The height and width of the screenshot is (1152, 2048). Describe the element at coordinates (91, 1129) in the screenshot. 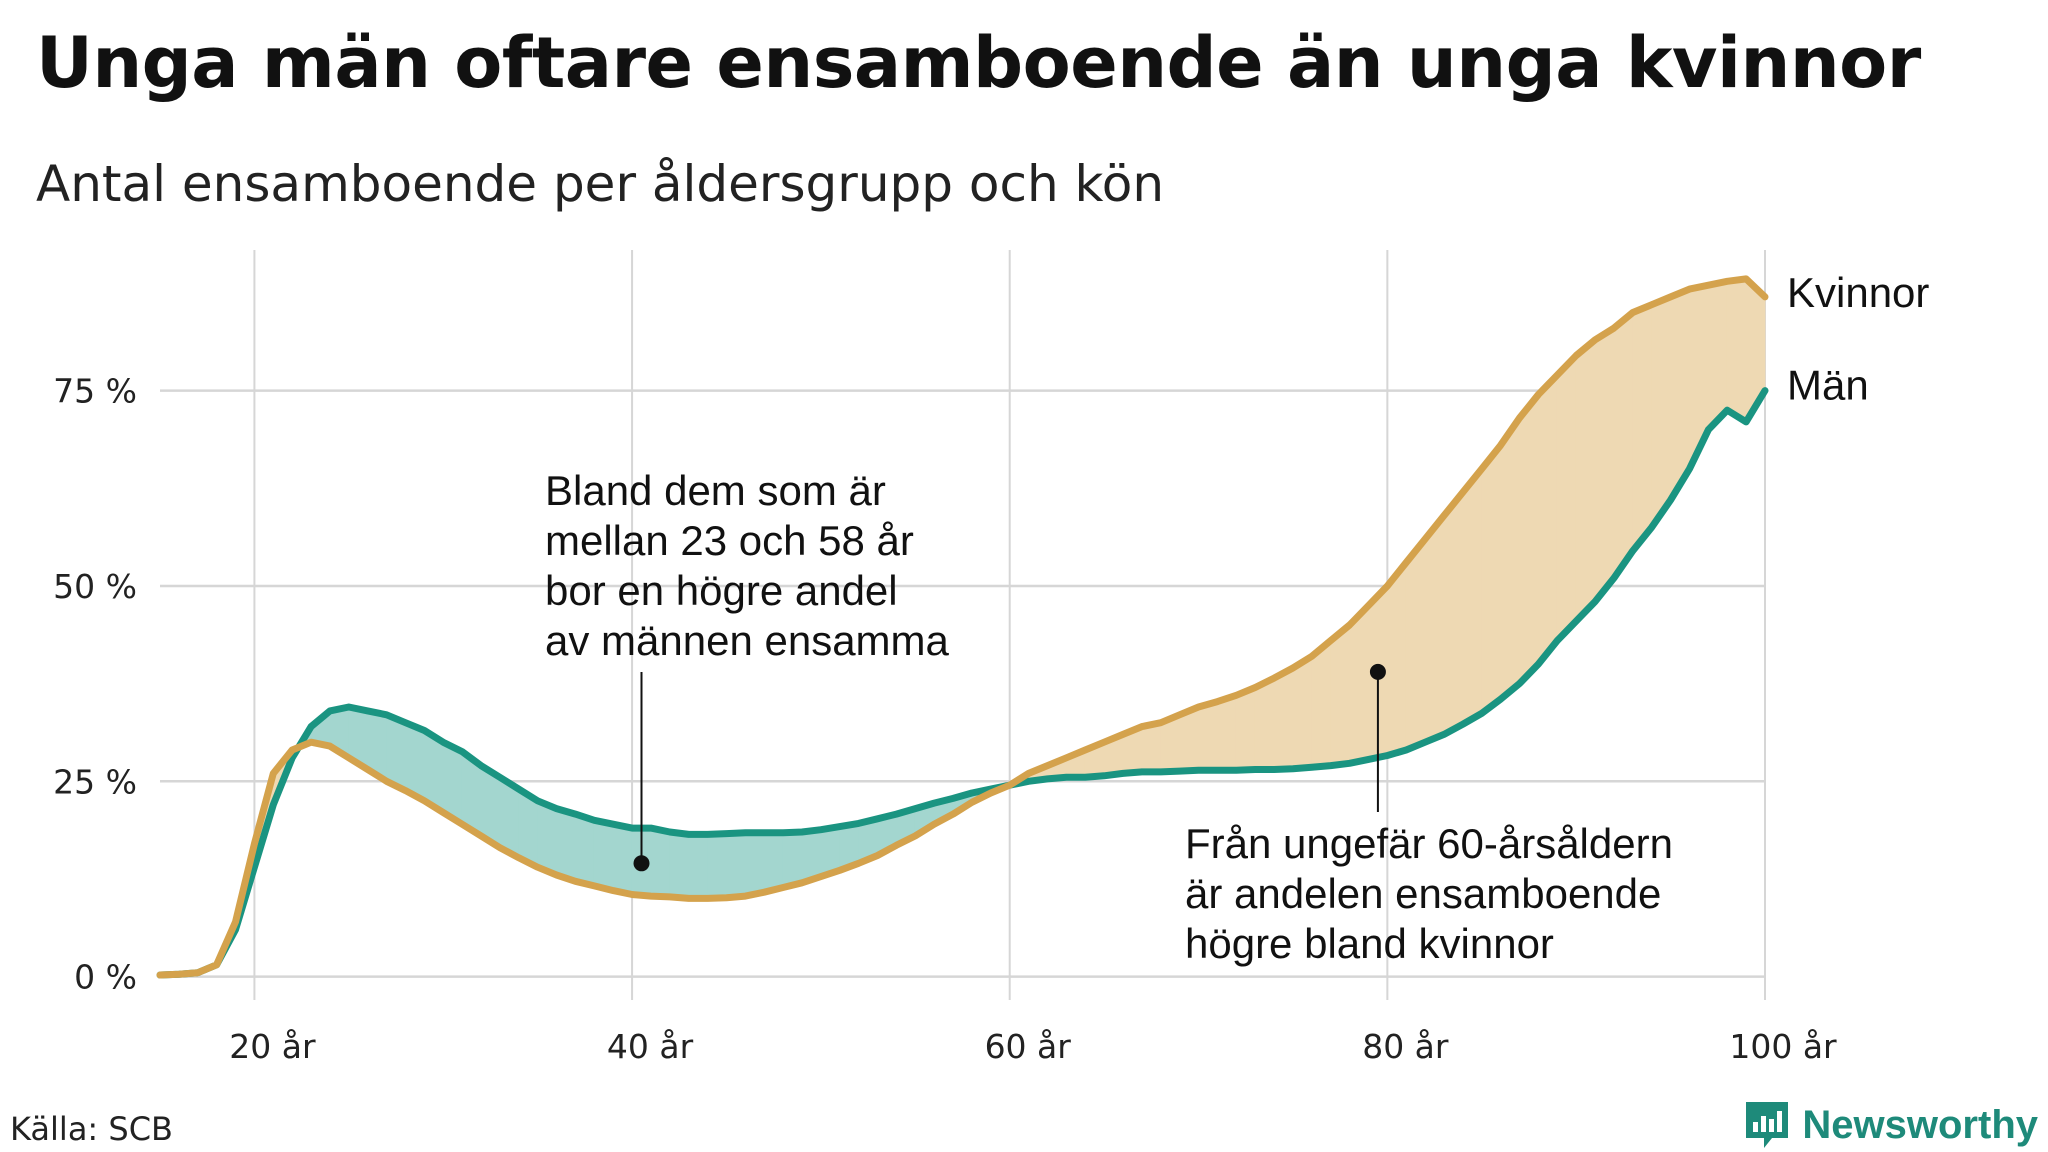

I see `source-note: Källa: SCB` at that location.